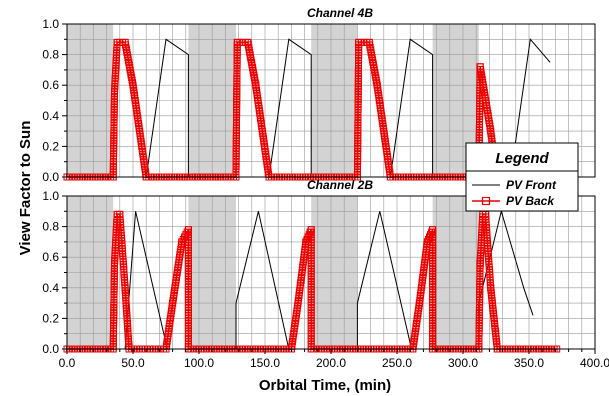 This screenshot has width=609, height=396. Describe the element at coordinates (133, 363) in the screenshot. I see `x-tick-label: 50.0` at that location.